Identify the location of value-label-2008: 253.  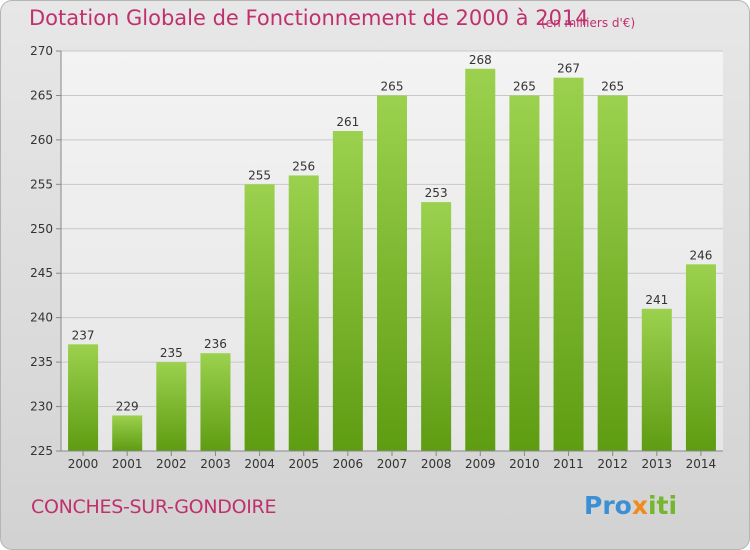
(436, 193).